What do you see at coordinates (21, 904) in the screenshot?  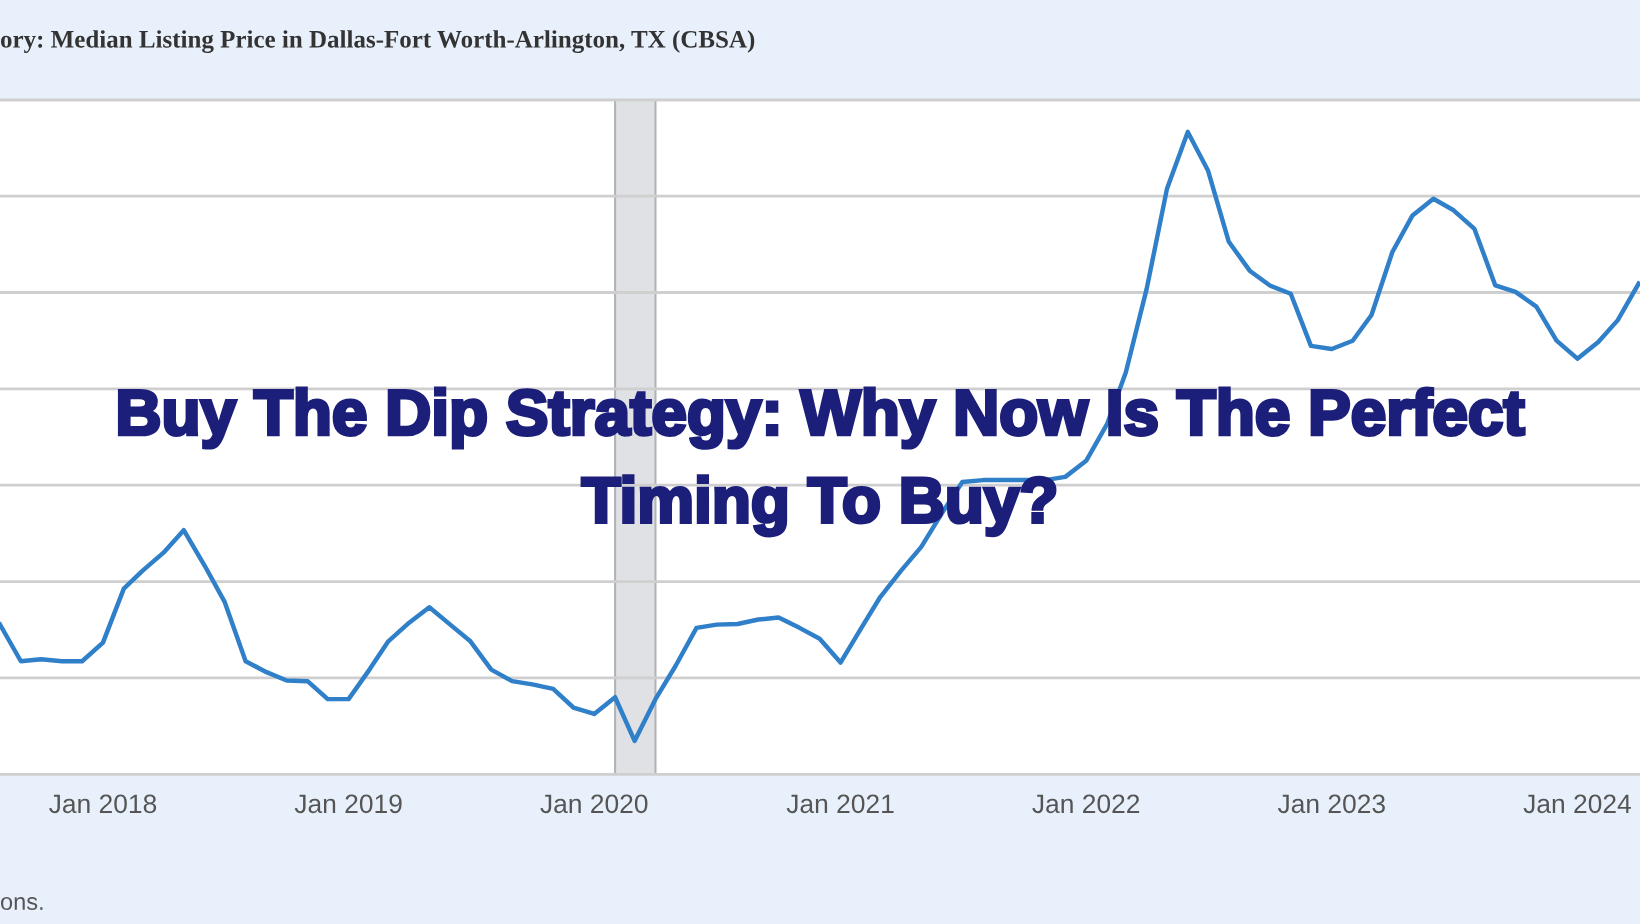 I see `text: ons.` at bounding box center [21, 904].